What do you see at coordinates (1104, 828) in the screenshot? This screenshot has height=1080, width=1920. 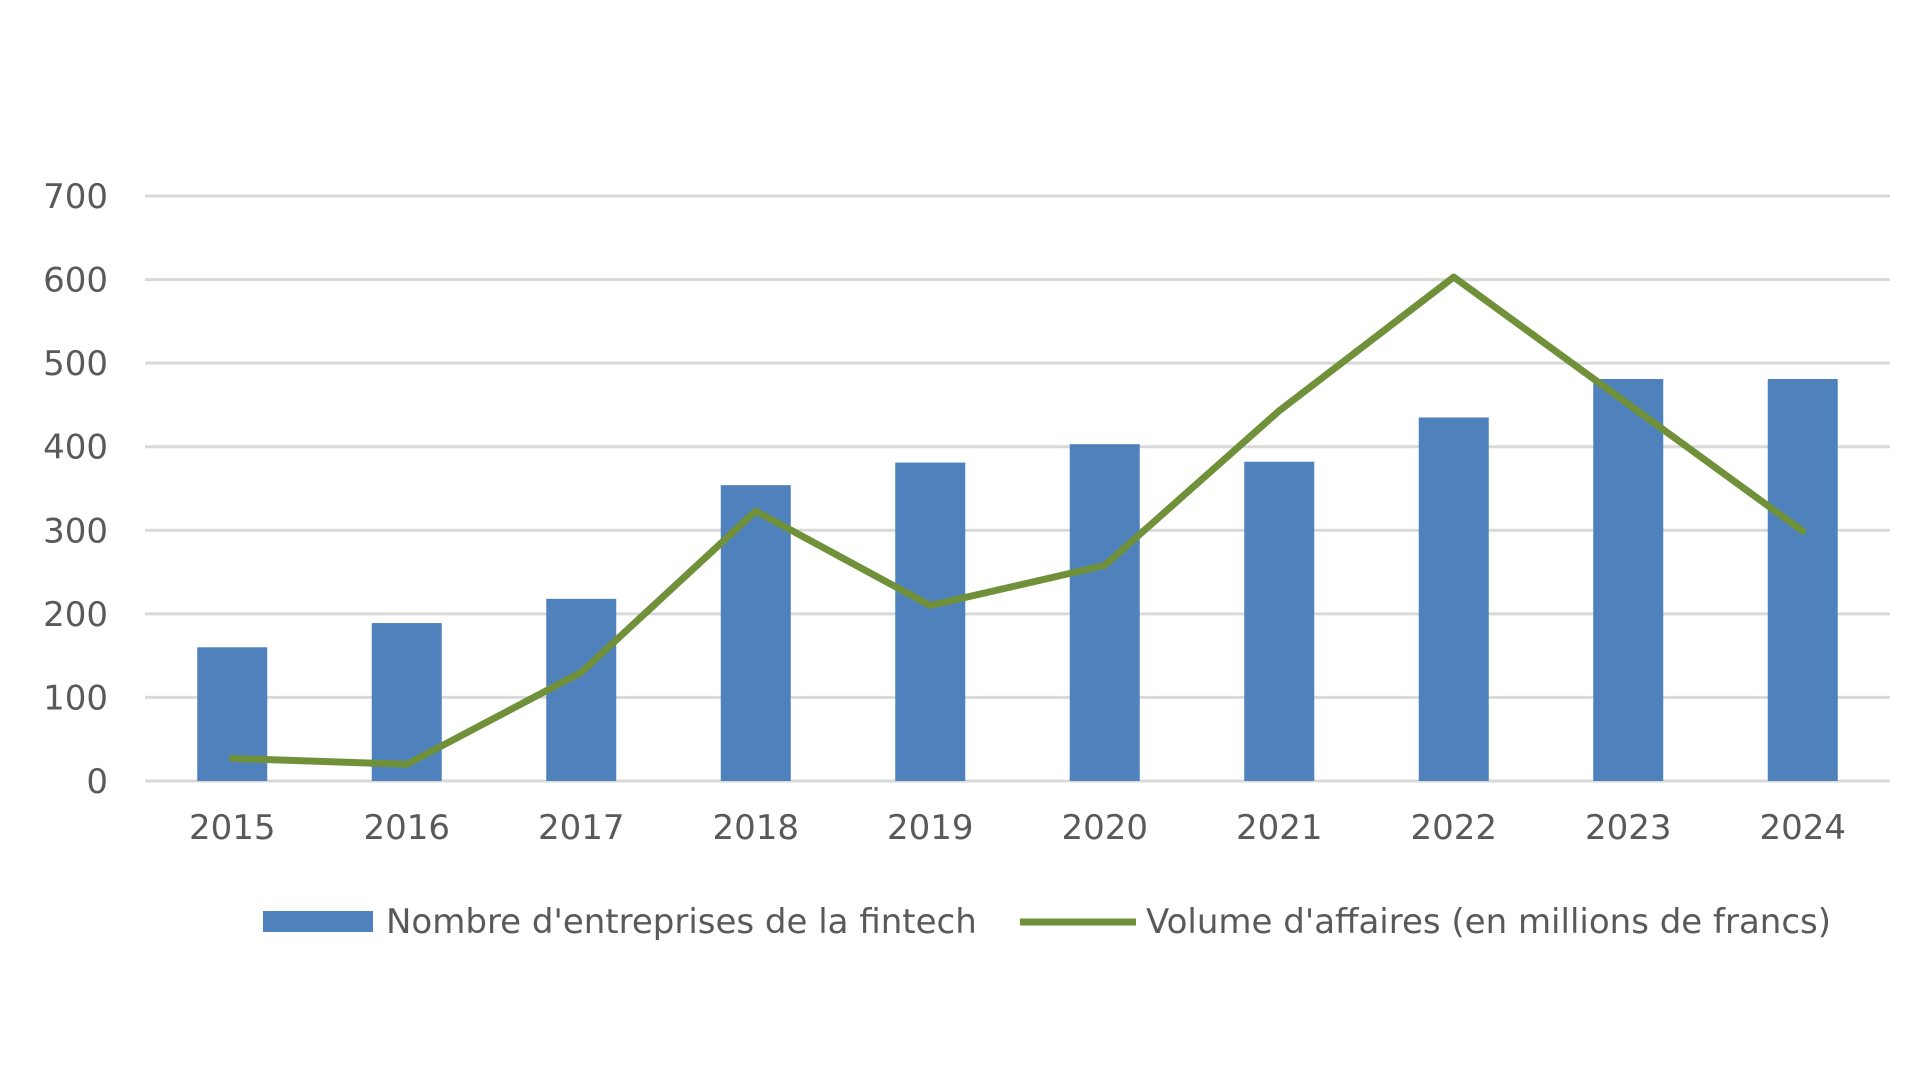 I see `x-tick-label: 2020` at bounding box center [1104, 828].